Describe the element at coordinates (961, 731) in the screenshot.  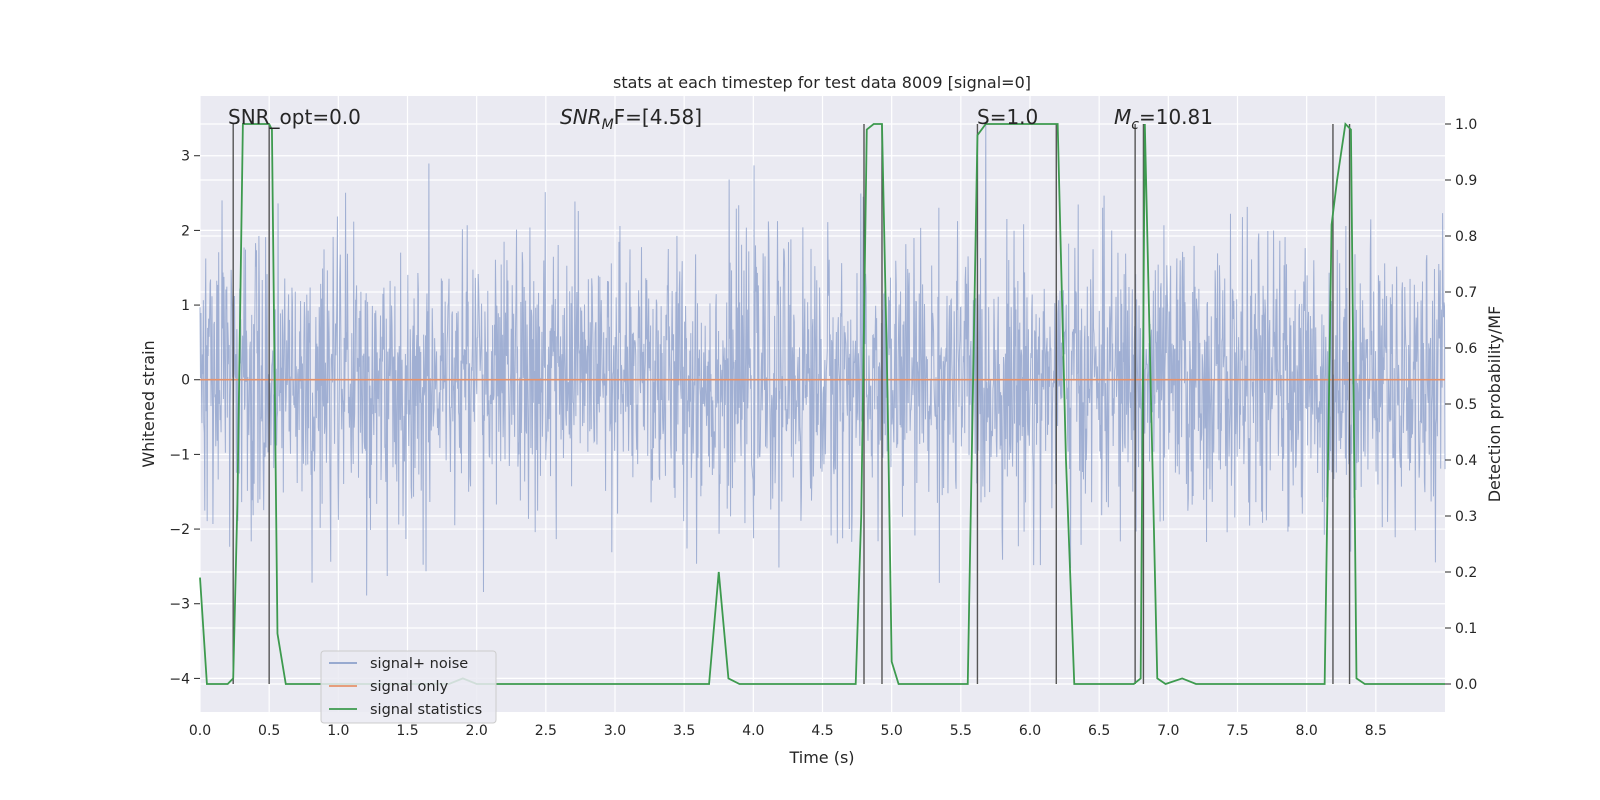
I see `x-tick-label: 5.5` at that location.